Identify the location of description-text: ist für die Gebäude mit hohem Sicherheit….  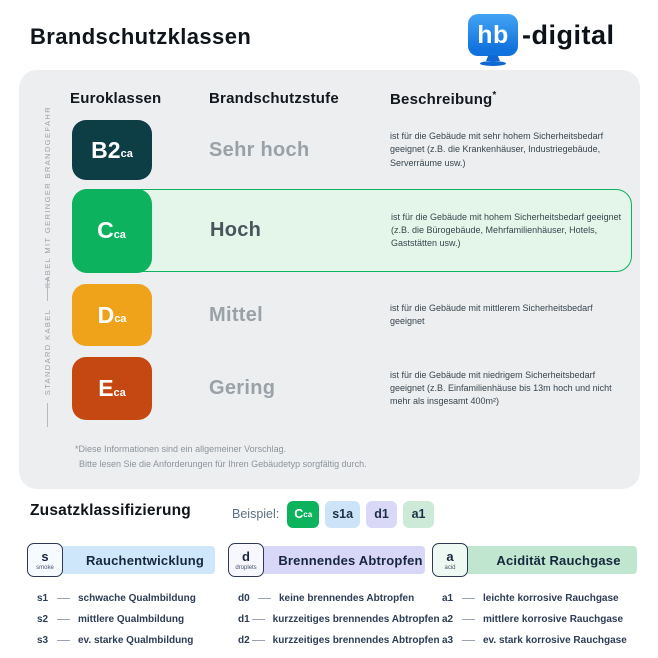
(506, 230).